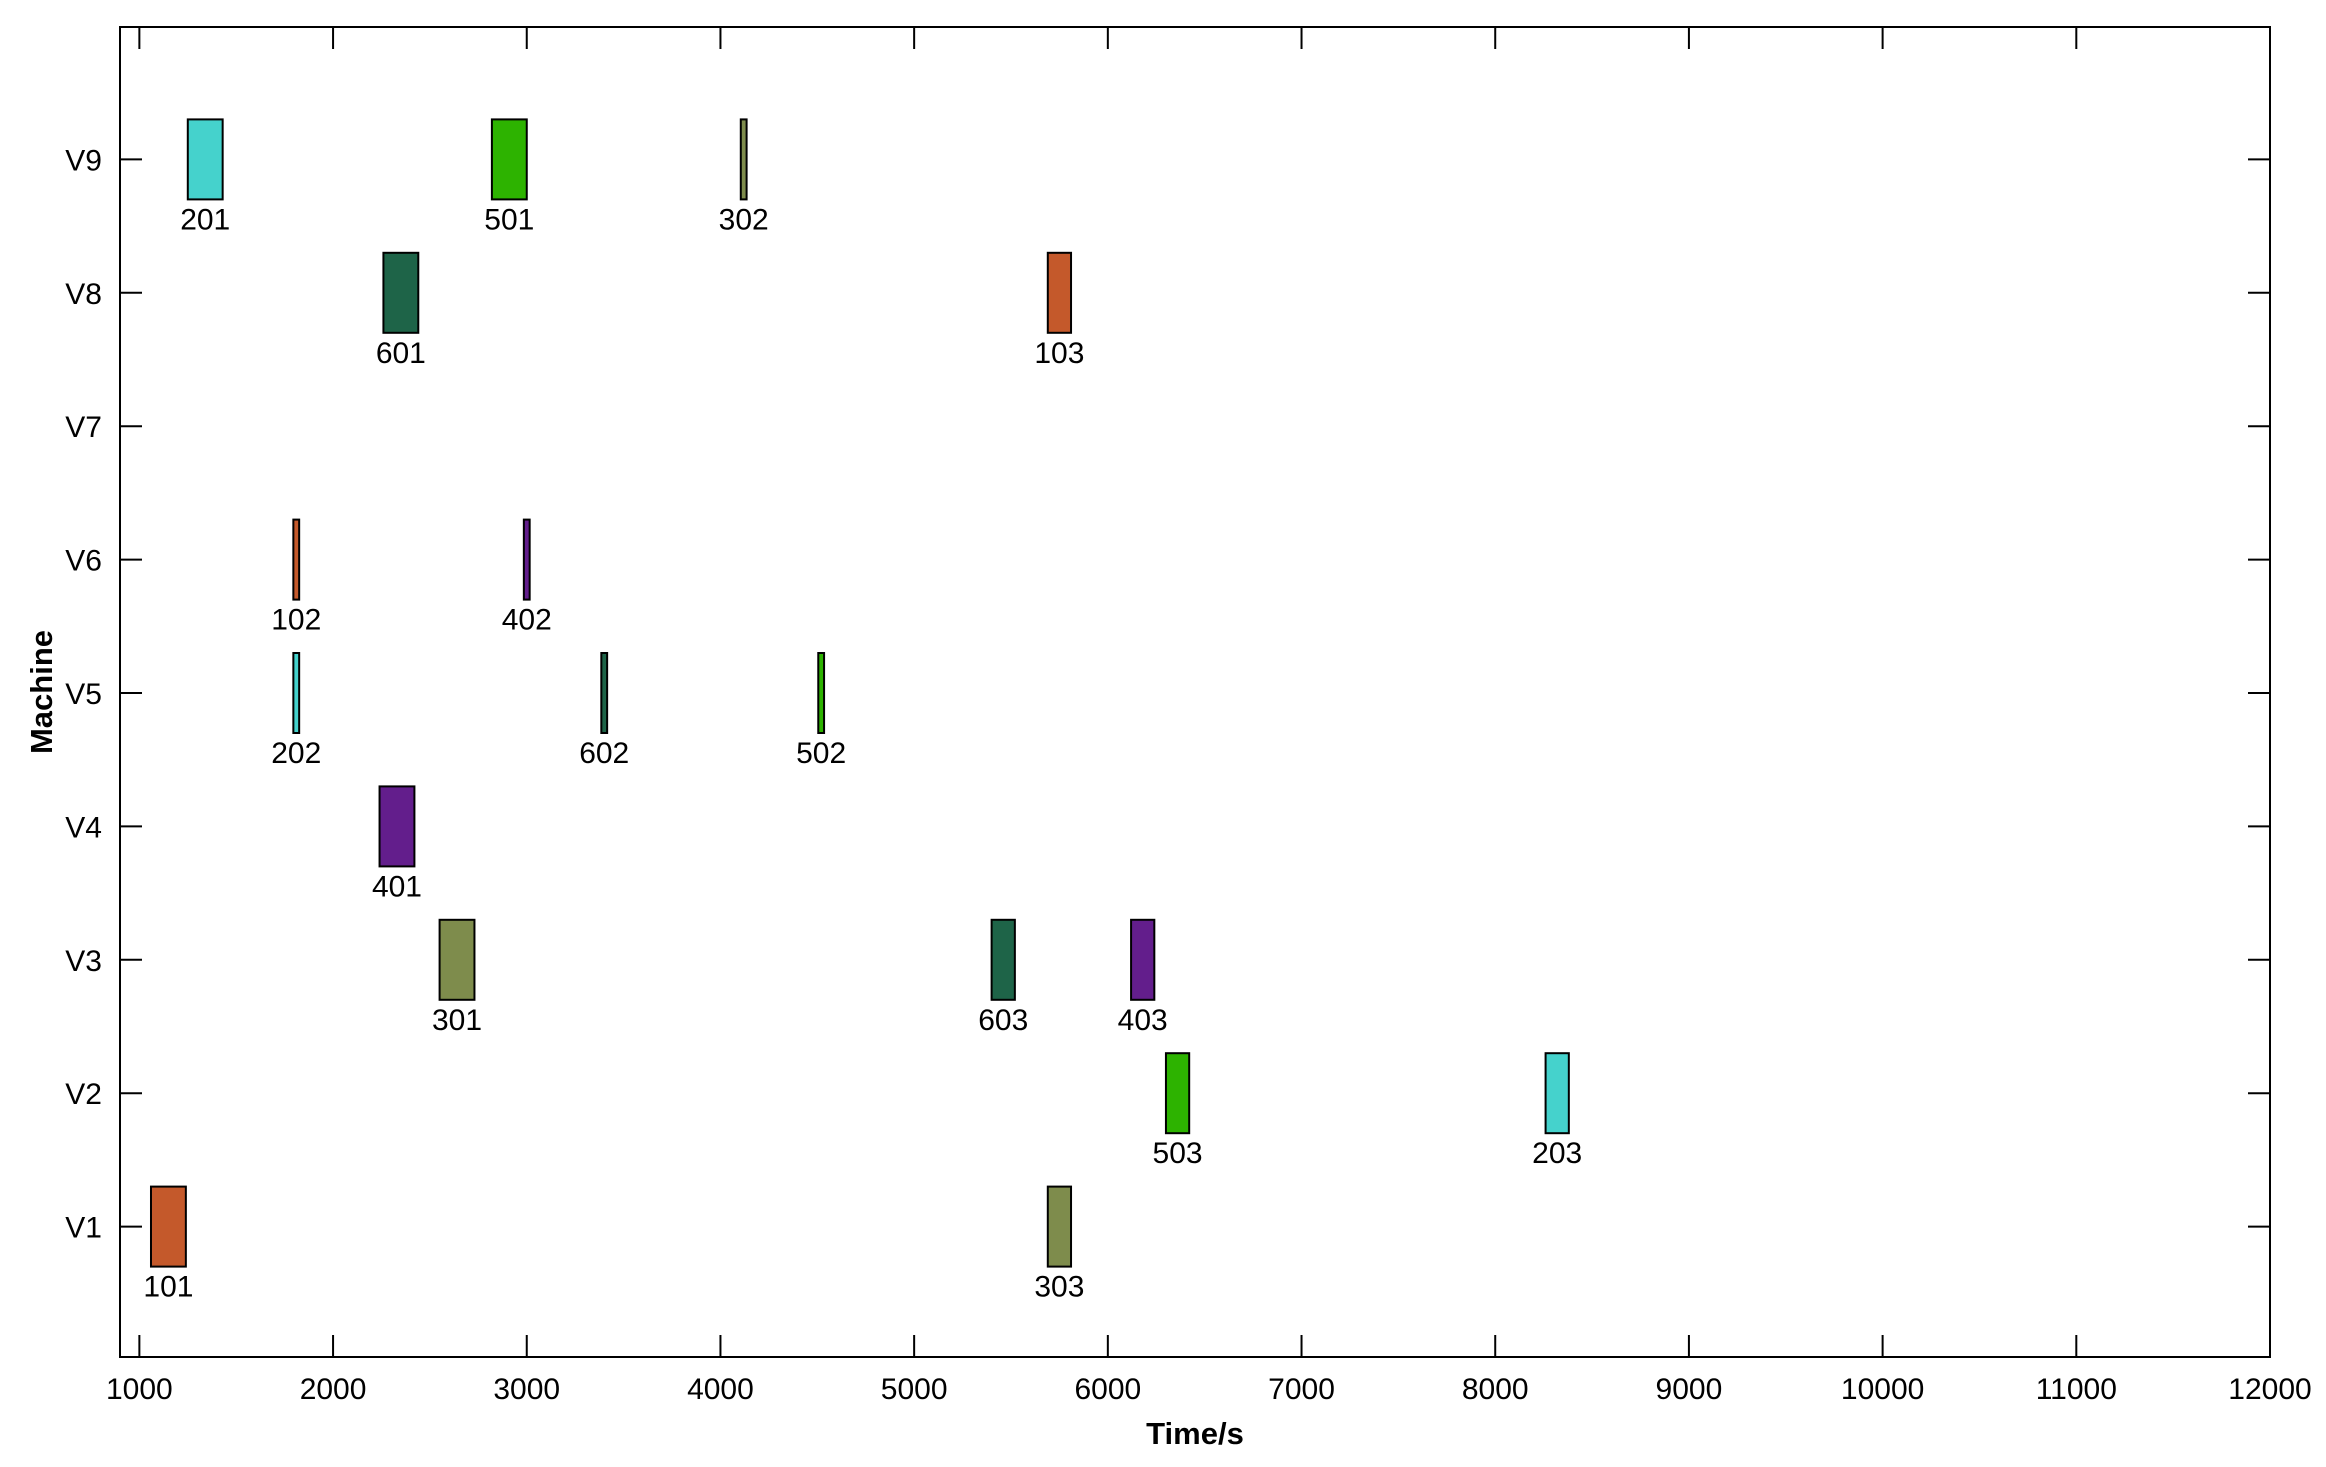  What do you see at coordinates (296, 753) in the screenshot?
I see `task-label-202: 202` at bounding box center [296, 753].